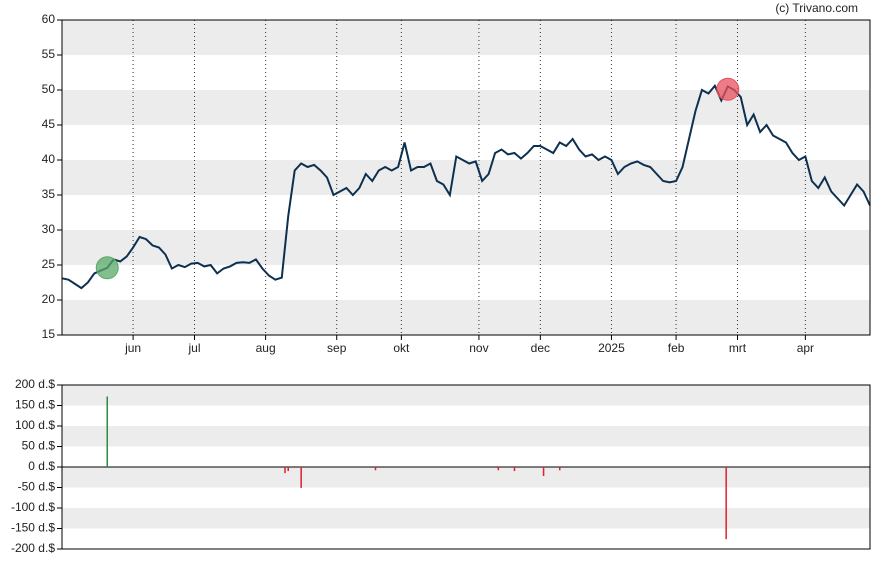 This screenshot has height=565, width=888. What do you see at coordinates (49, 299) in the screenshot?
I see `y-tick-label: 20` at bounding box center [49, 299].